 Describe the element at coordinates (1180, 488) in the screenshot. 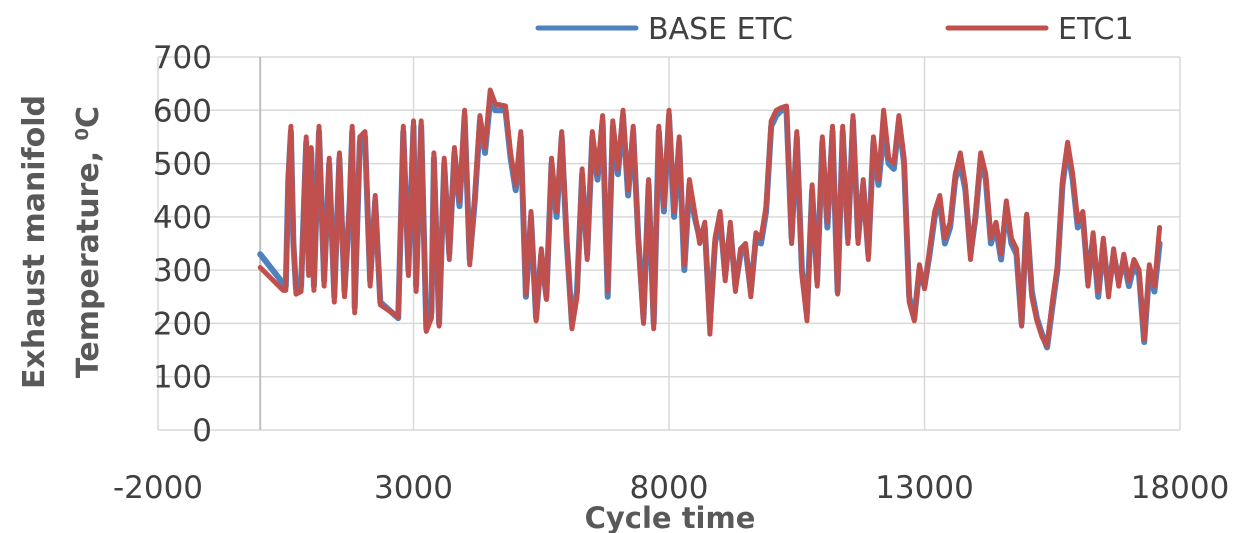

I see `x-tick-label-18000: 18000` at that location.